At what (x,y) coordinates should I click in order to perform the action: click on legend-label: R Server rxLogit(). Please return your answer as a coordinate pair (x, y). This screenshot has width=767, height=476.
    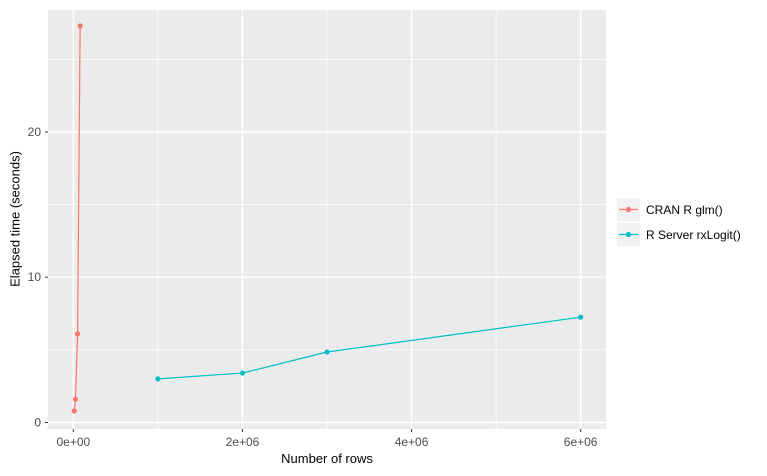
    Looking at the image, I should click on (693, 234).